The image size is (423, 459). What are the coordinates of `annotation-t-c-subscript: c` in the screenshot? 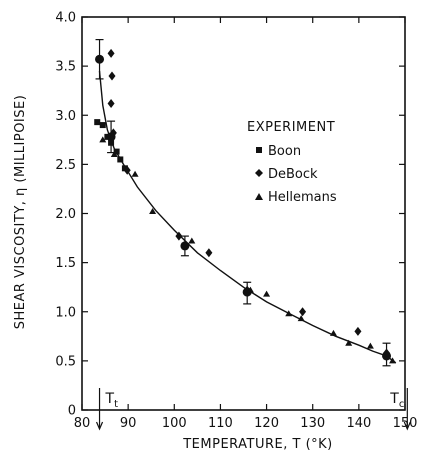 It's located at (402, 404).